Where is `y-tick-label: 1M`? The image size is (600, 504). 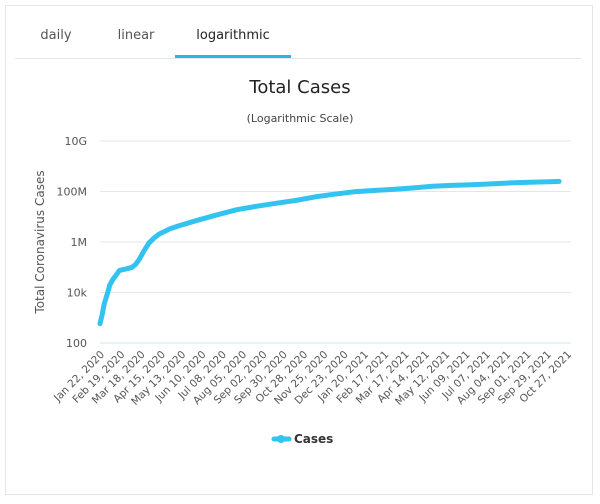
y-tick-label: 1M is located at coordinates (79, 242).